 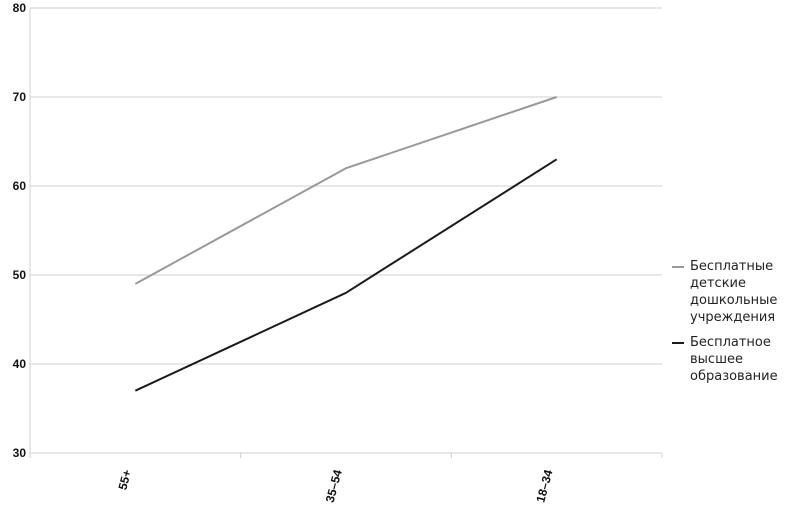 I want to click on y-tick-label: 60, so click(x=20, y=186).